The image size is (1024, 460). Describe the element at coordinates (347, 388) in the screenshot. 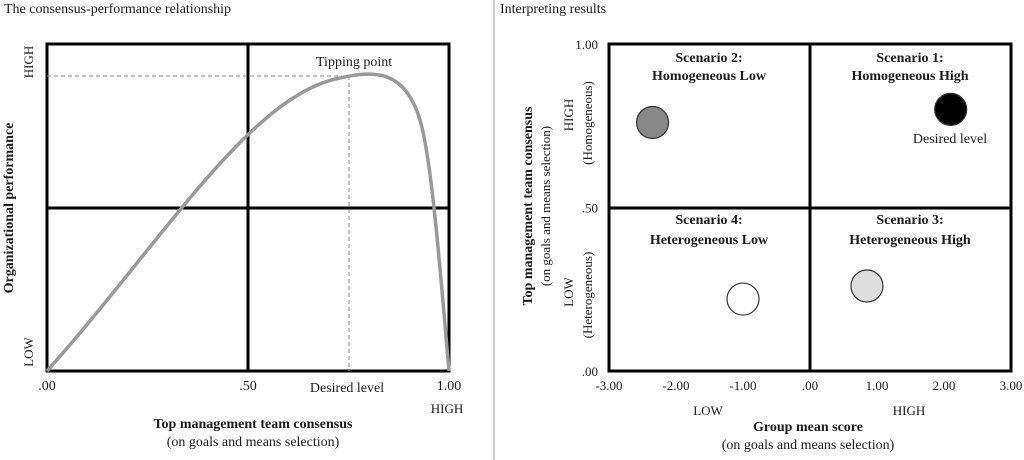

I see `left-desired-level-label: Desired level` at that location.